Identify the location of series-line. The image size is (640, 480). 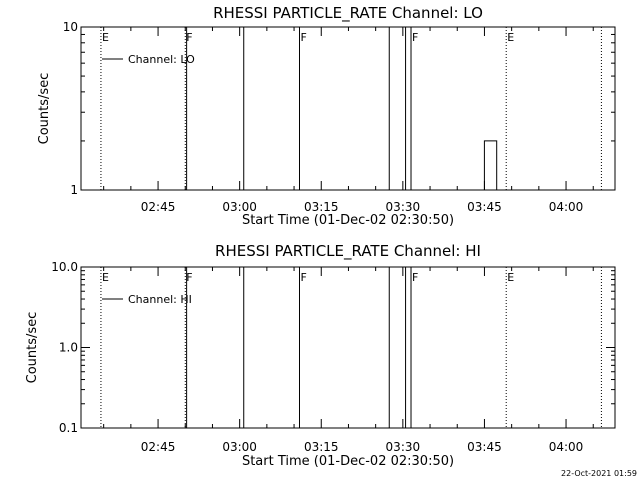
(490, 165).